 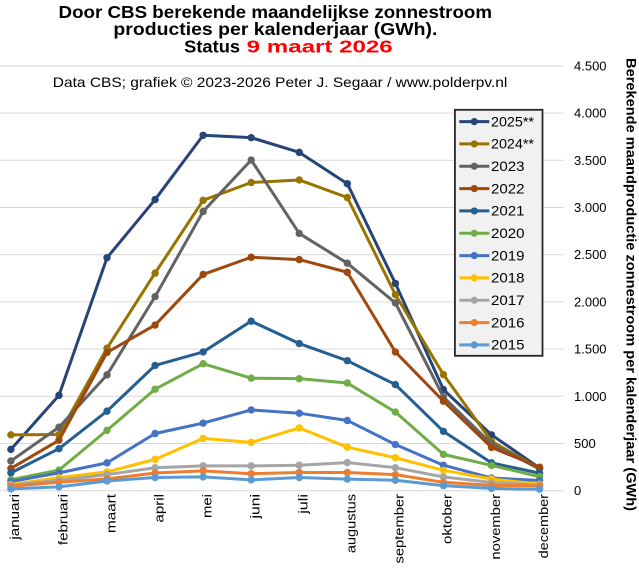 I want to click on svg-text: januari, so click(x=14, y=517).